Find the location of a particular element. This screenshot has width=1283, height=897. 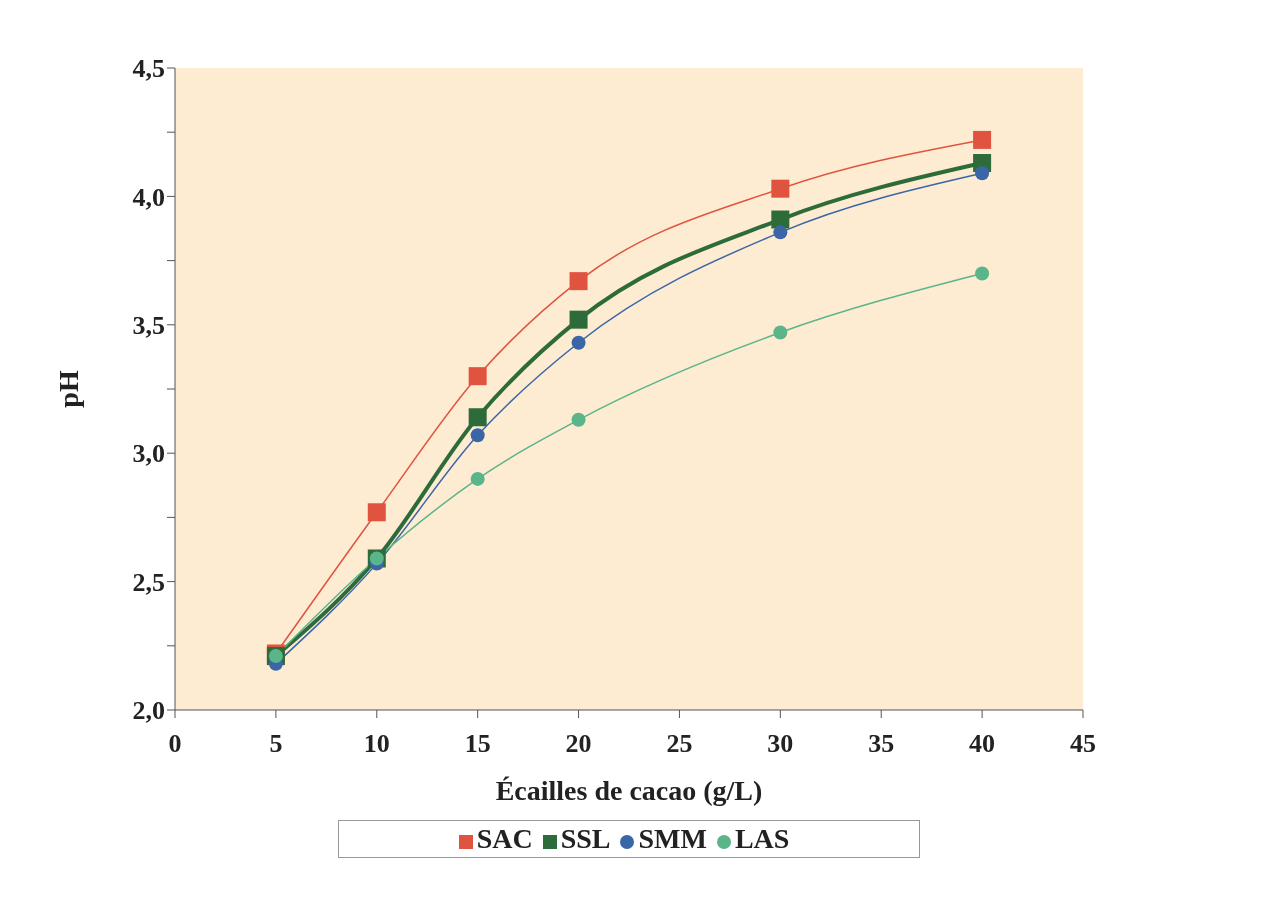

y-tick-label: 2,0 is located at coordinates (148, 711).